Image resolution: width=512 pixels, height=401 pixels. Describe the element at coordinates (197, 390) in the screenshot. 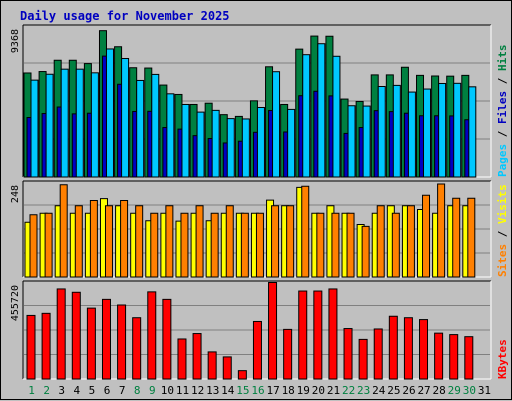

I see `x-tick-label-day-12: 12` at that location.